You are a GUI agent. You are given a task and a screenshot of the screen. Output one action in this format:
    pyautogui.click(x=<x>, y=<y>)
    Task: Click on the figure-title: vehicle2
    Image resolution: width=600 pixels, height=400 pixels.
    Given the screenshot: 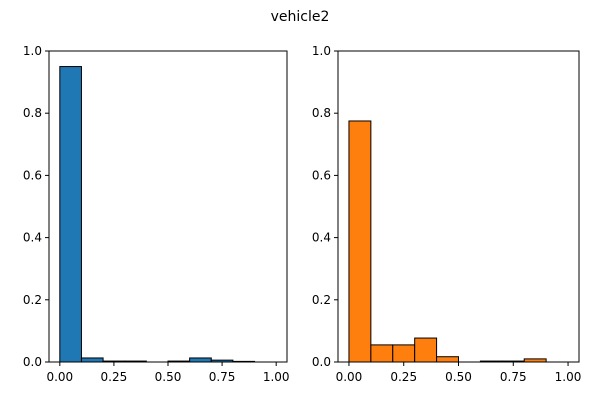 What is the action you would take?
    pyautogui.click(x=300, y=17)
    